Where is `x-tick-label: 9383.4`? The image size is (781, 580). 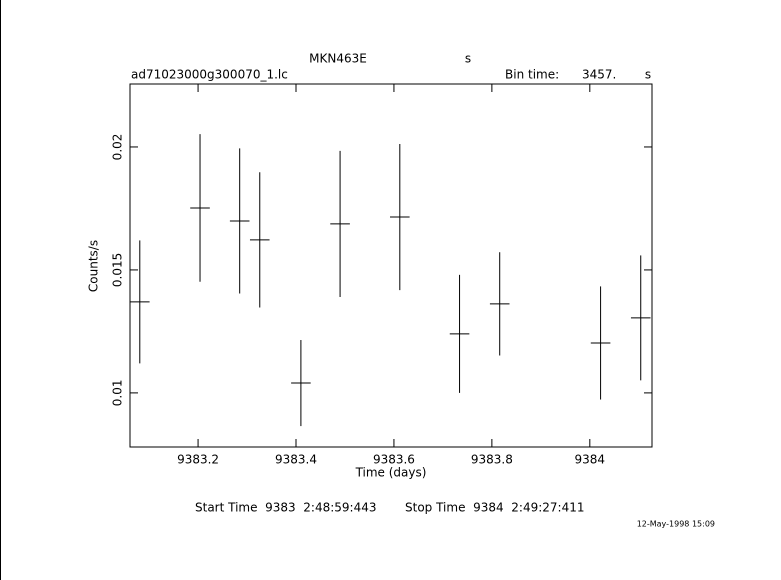 x-tick-label: 9383.4 is located at coordinates (296, 460).